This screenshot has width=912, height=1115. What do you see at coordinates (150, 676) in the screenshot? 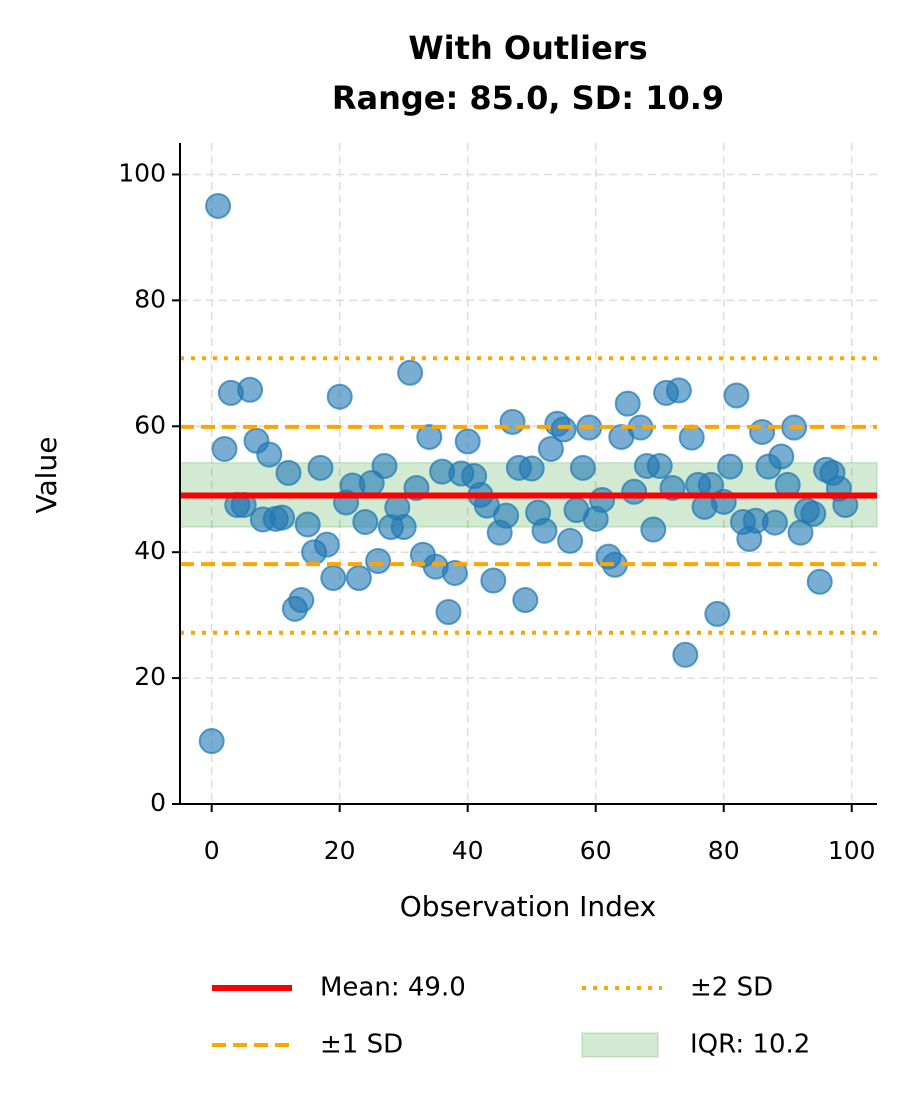
I see `y-tick-label: 20` at bounding box center [150, 676].